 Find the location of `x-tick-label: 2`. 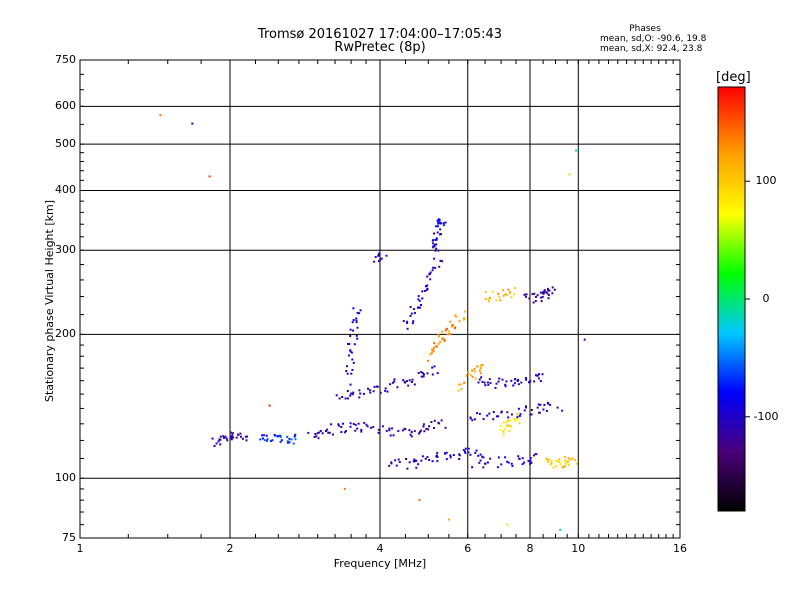

x-tick-label: 2 is located at coordinates (230, 548).